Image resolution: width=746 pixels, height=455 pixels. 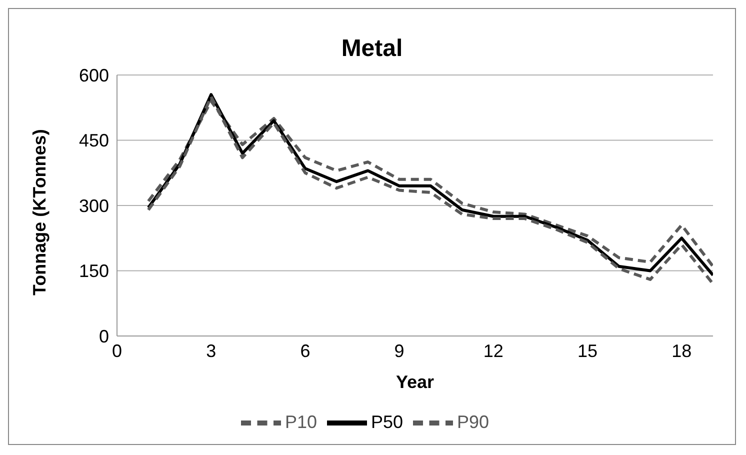 What do you see at coordinates (399, 350) in the screenshot?
I see `x-tick-label: 9` at bounding box center [399, 350].